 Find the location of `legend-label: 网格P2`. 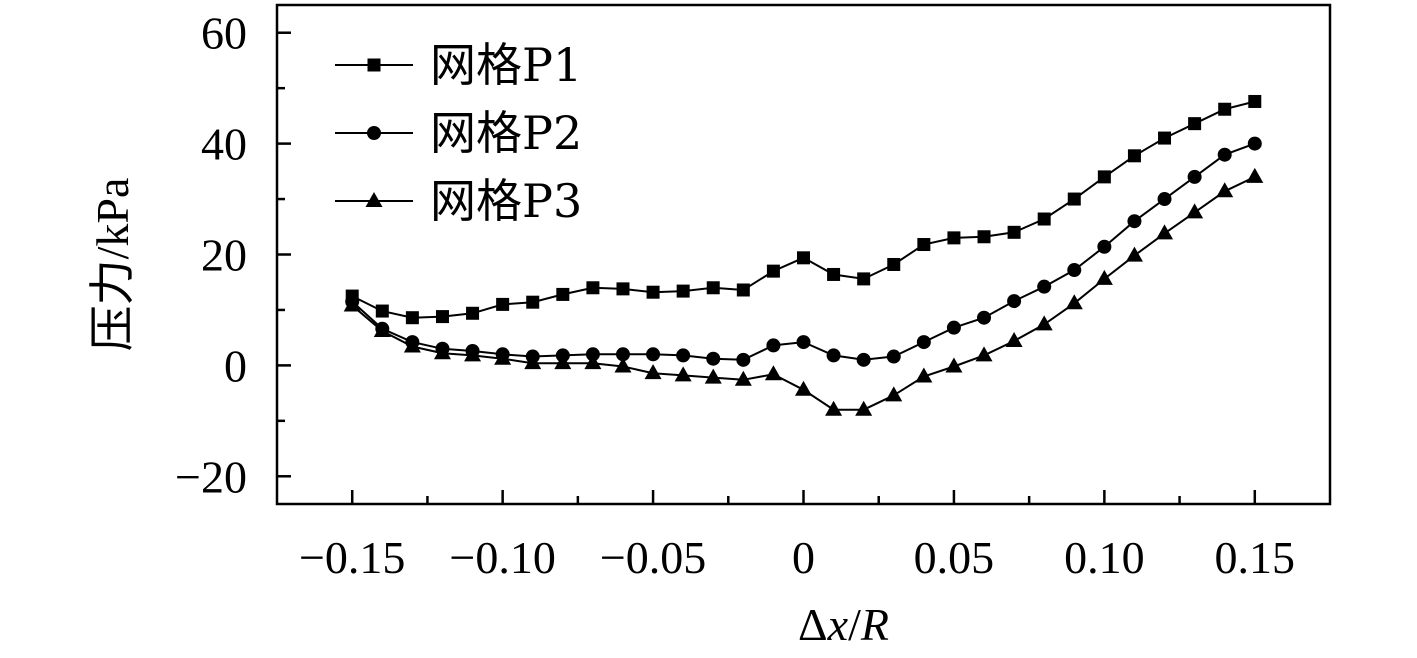

legend-label: 网格P2 is located at coordinates (506, 133).